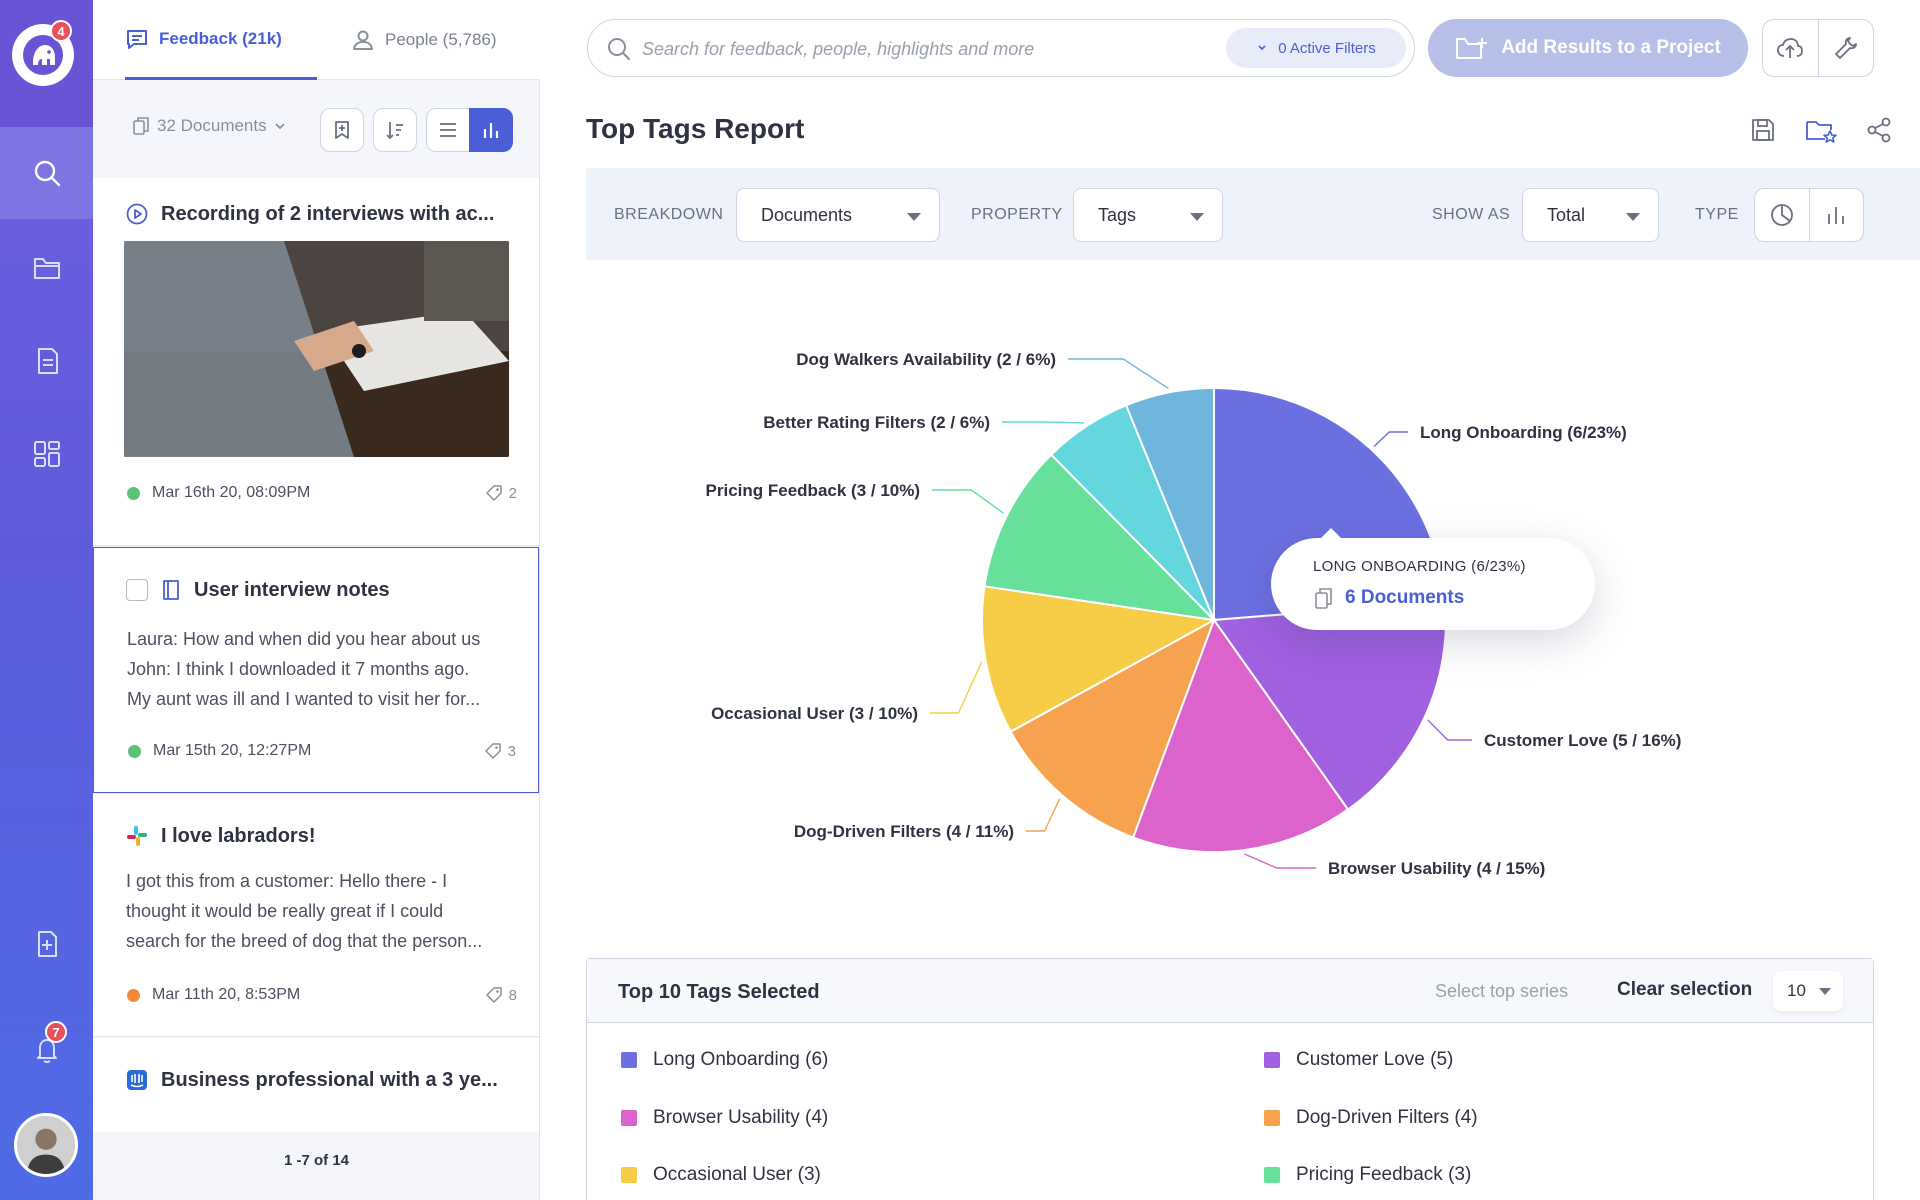  What do you see at coordinates (1879, 130) in the screenshot?
I see `share-icon` at bounding box center [1879, 130].